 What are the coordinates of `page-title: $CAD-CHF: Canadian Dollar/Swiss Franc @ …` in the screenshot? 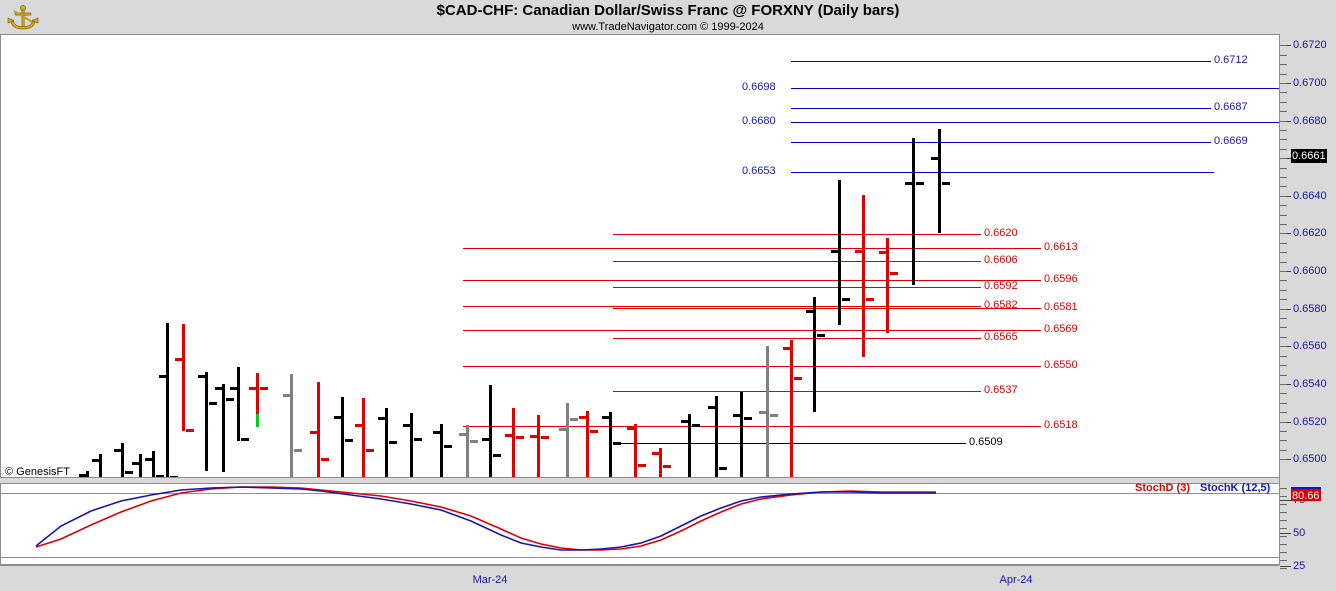 It's located at (668, 10).